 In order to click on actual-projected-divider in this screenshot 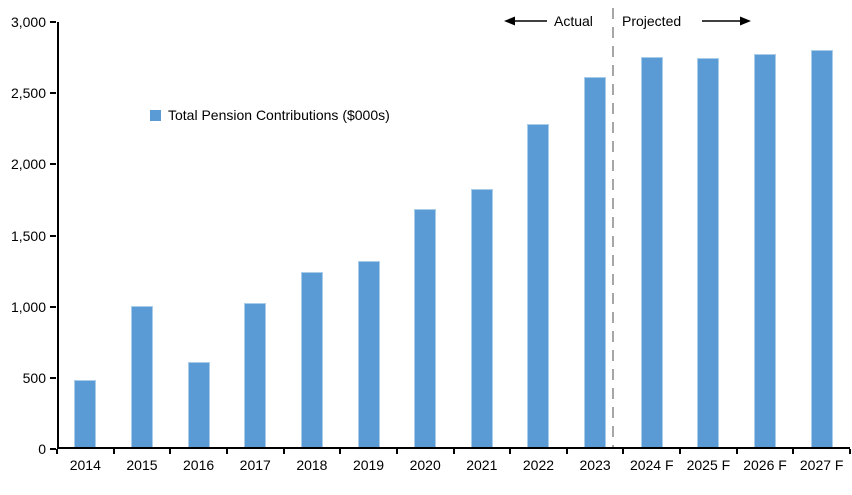, I will do `click(613, 228)`.